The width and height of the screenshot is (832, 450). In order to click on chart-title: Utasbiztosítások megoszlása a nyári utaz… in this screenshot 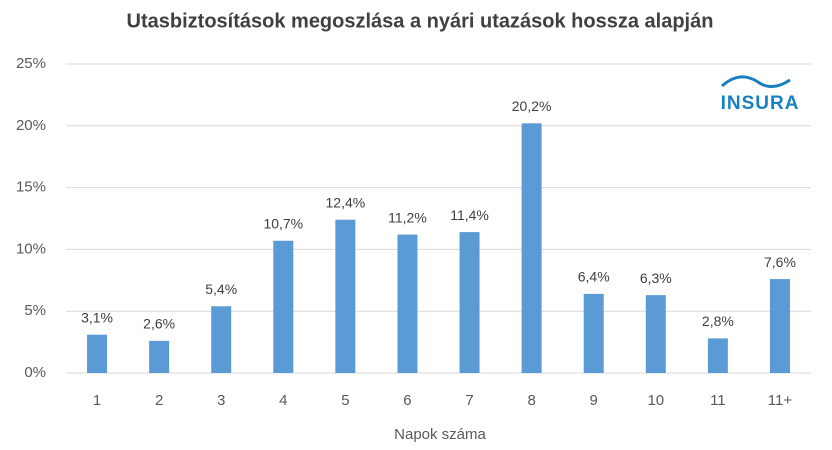, I will do `click(420, 21)`.